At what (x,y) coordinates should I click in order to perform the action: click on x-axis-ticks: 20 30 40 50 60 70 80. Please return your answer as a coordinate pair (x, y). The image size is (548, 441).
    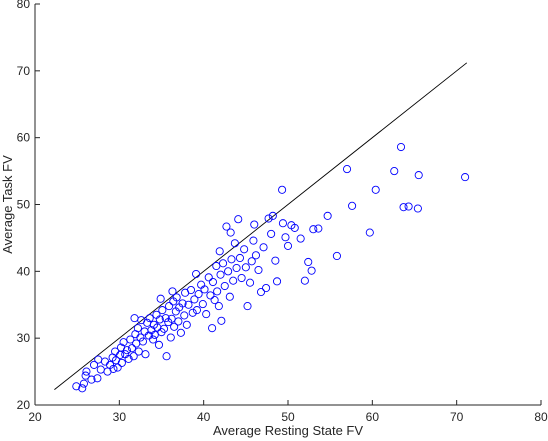
    Looking at the image, I should click on (288, 412).